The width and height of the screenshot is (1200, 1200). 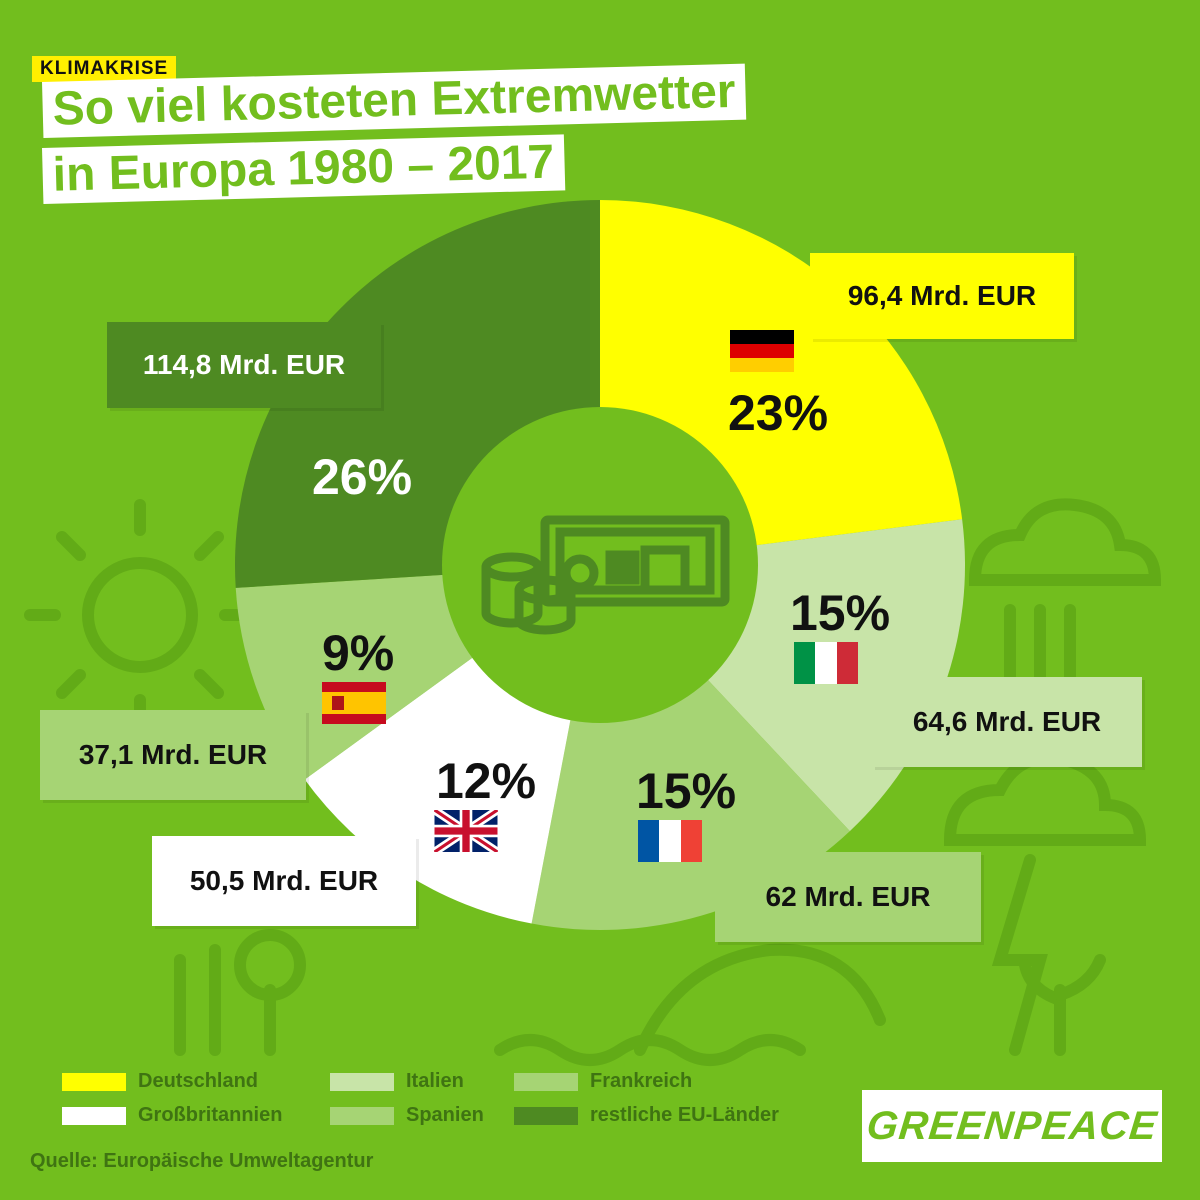 I want to click on legend-item-grossbritannien: Großbritannien, so click(x=172, y=1115).